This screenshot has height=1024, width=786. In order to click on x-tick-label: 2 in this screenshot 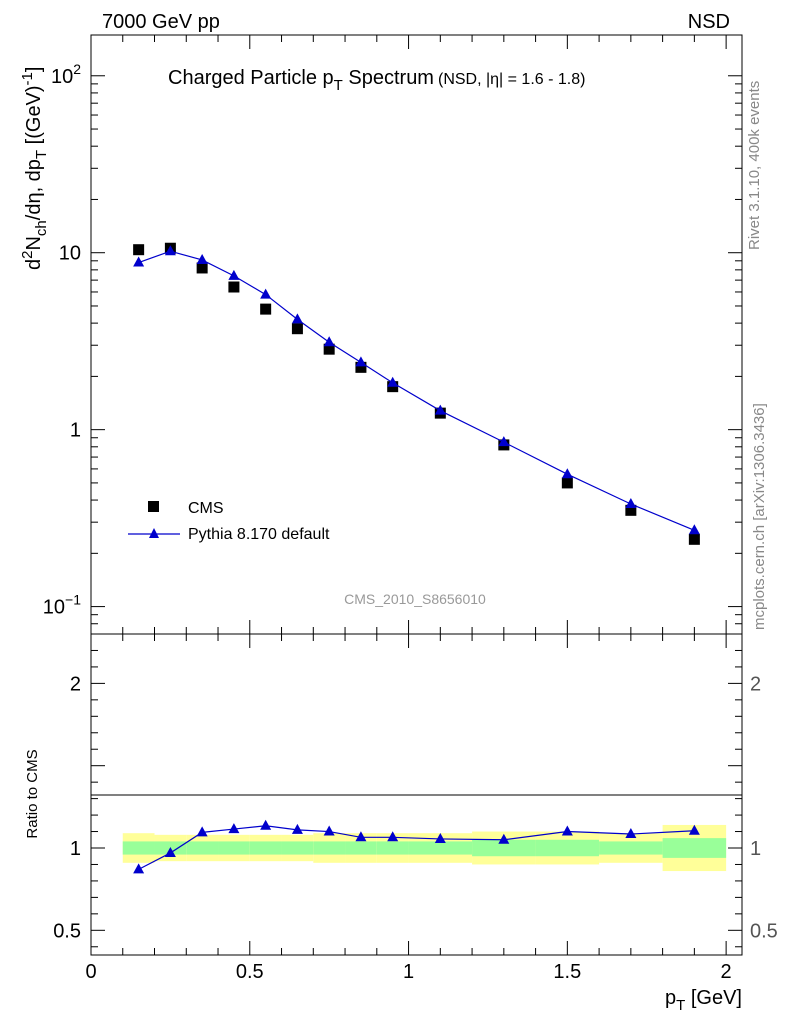, I will do `click(726, 972)`.